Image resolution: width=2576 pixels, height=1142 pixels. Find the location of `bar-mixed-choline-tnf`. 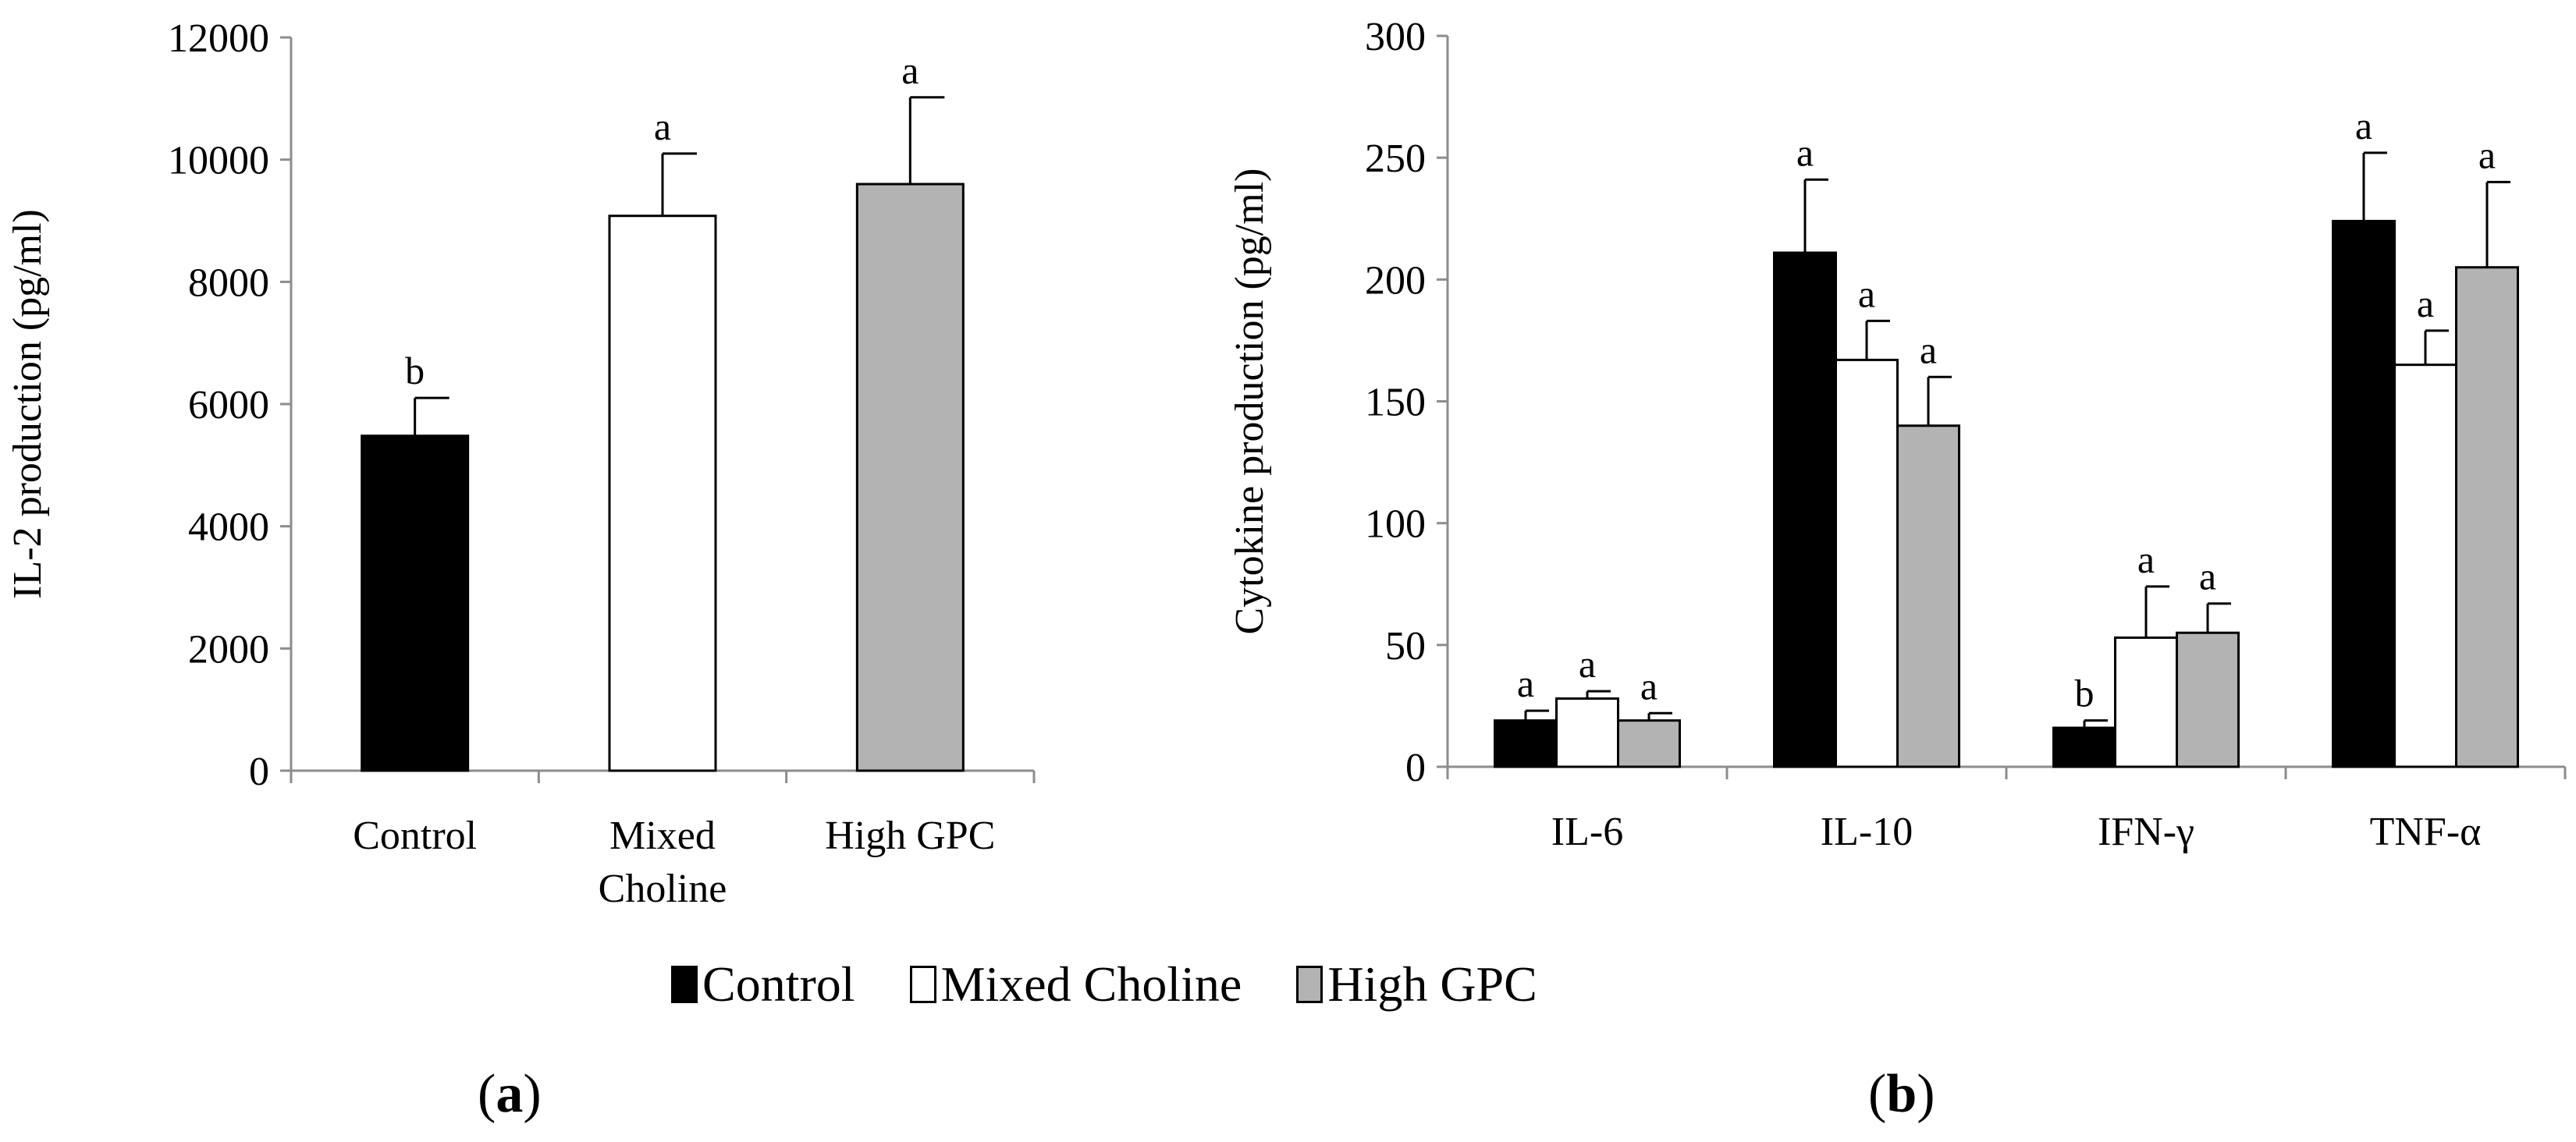

bar-mixed-choline-tnf is located at coordinates (2425, 566).